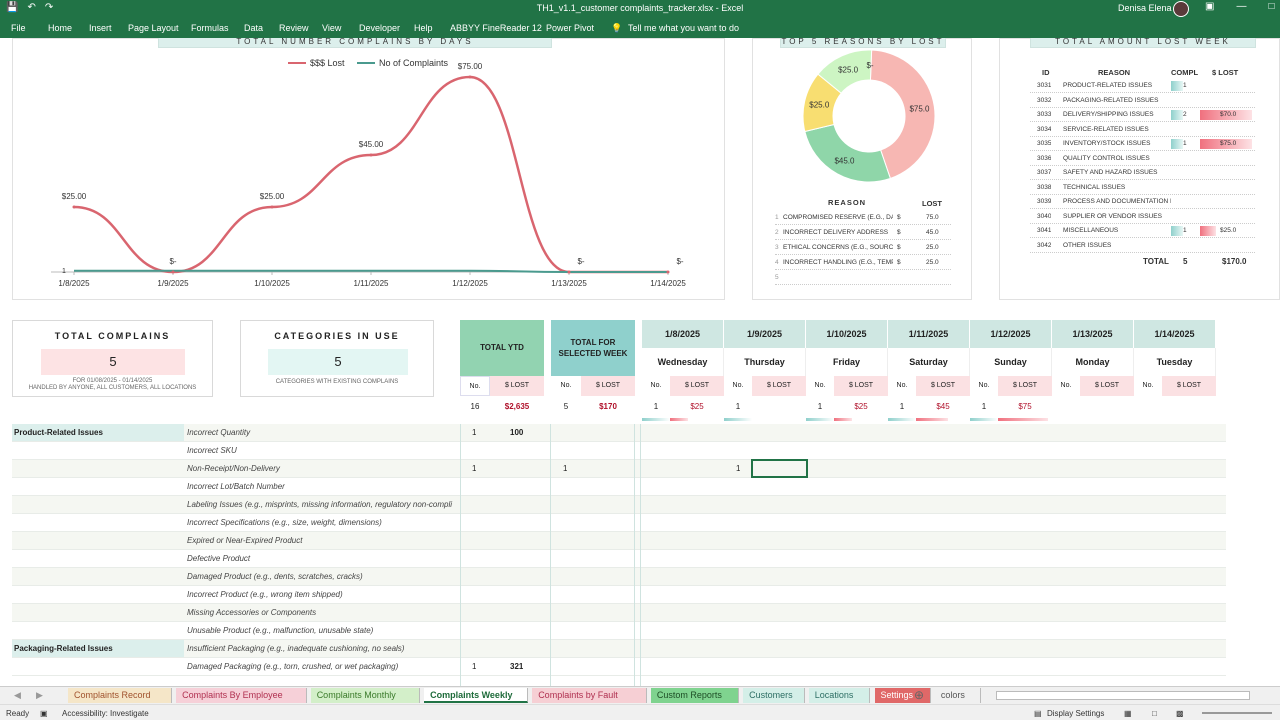  I want to click on sheet-tab: colors, so click(957, 695).